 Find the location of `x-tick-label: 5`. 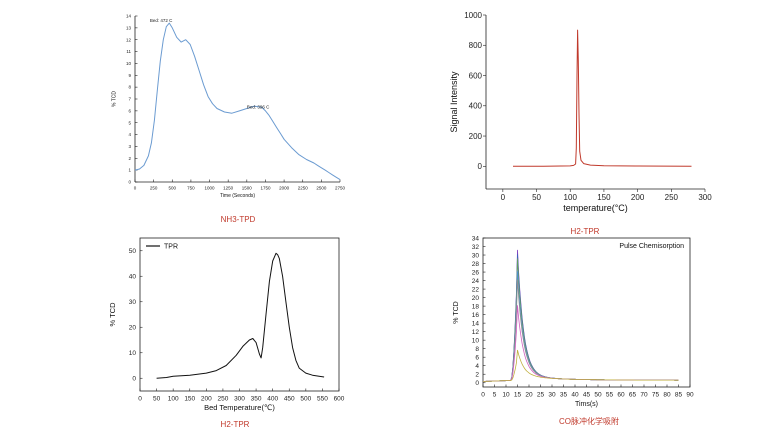

x-tick-label: 5 is located at coordinates (495, 395).